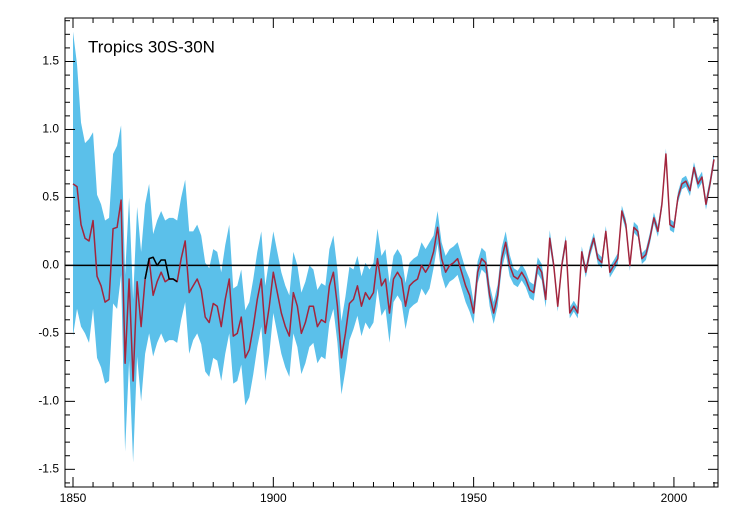 The image size is (738, 525). What do you see at coordinates (151, 46) in the screenshot?
I see `chart-title: Tropics 30S-30N` at bounding box center [151, 46].